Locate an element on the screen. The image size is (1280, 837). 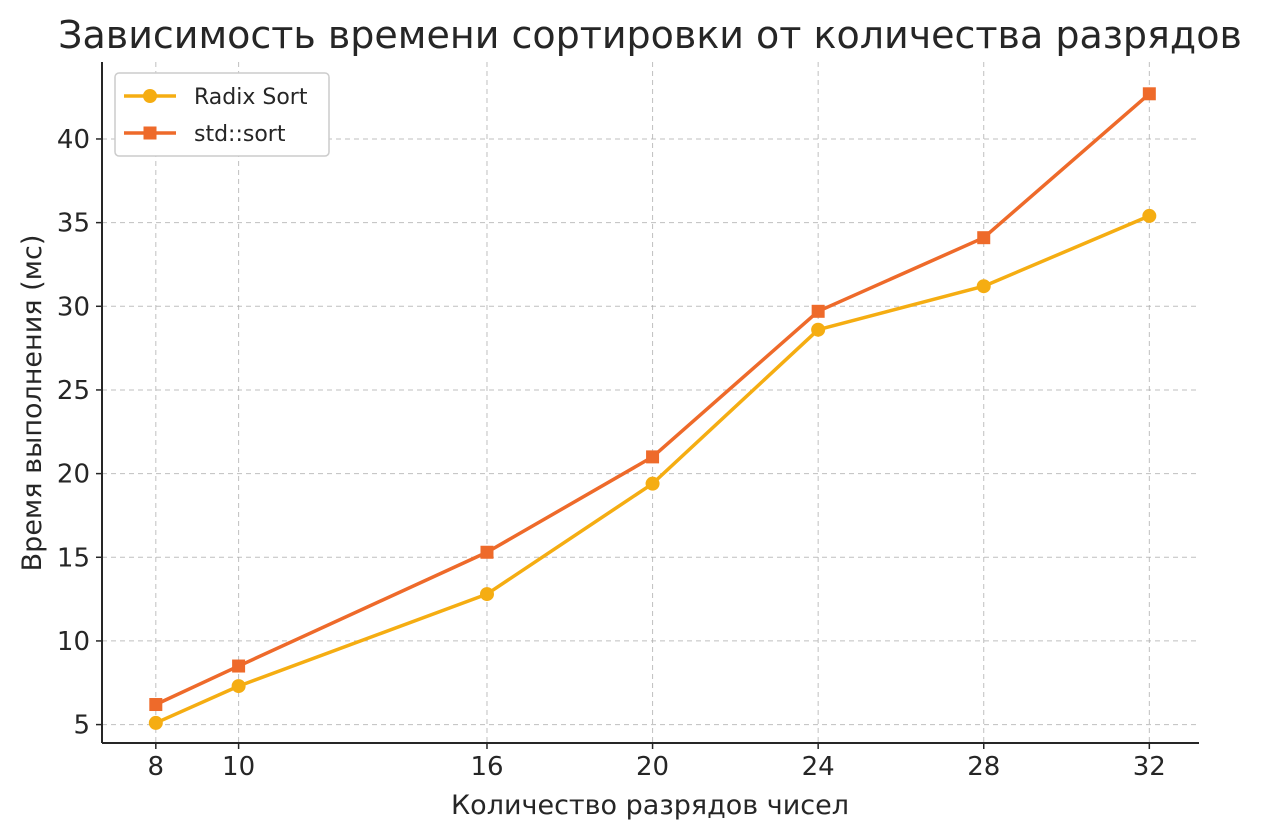
legend-label: std::sort is located at coordinates (240, 134).